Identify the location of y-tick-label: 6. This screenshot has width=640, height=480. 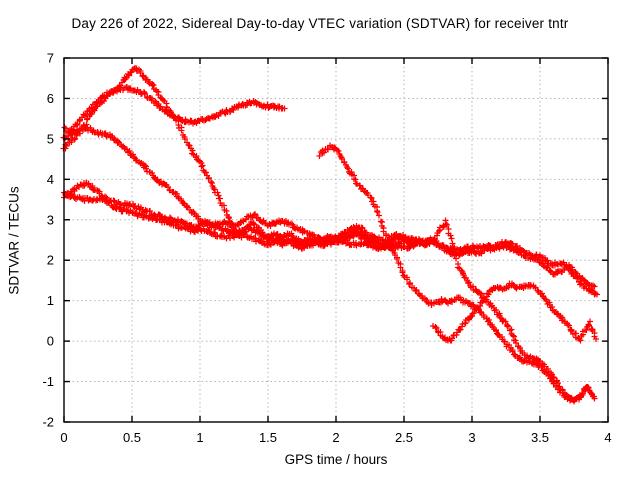
(50, 98).